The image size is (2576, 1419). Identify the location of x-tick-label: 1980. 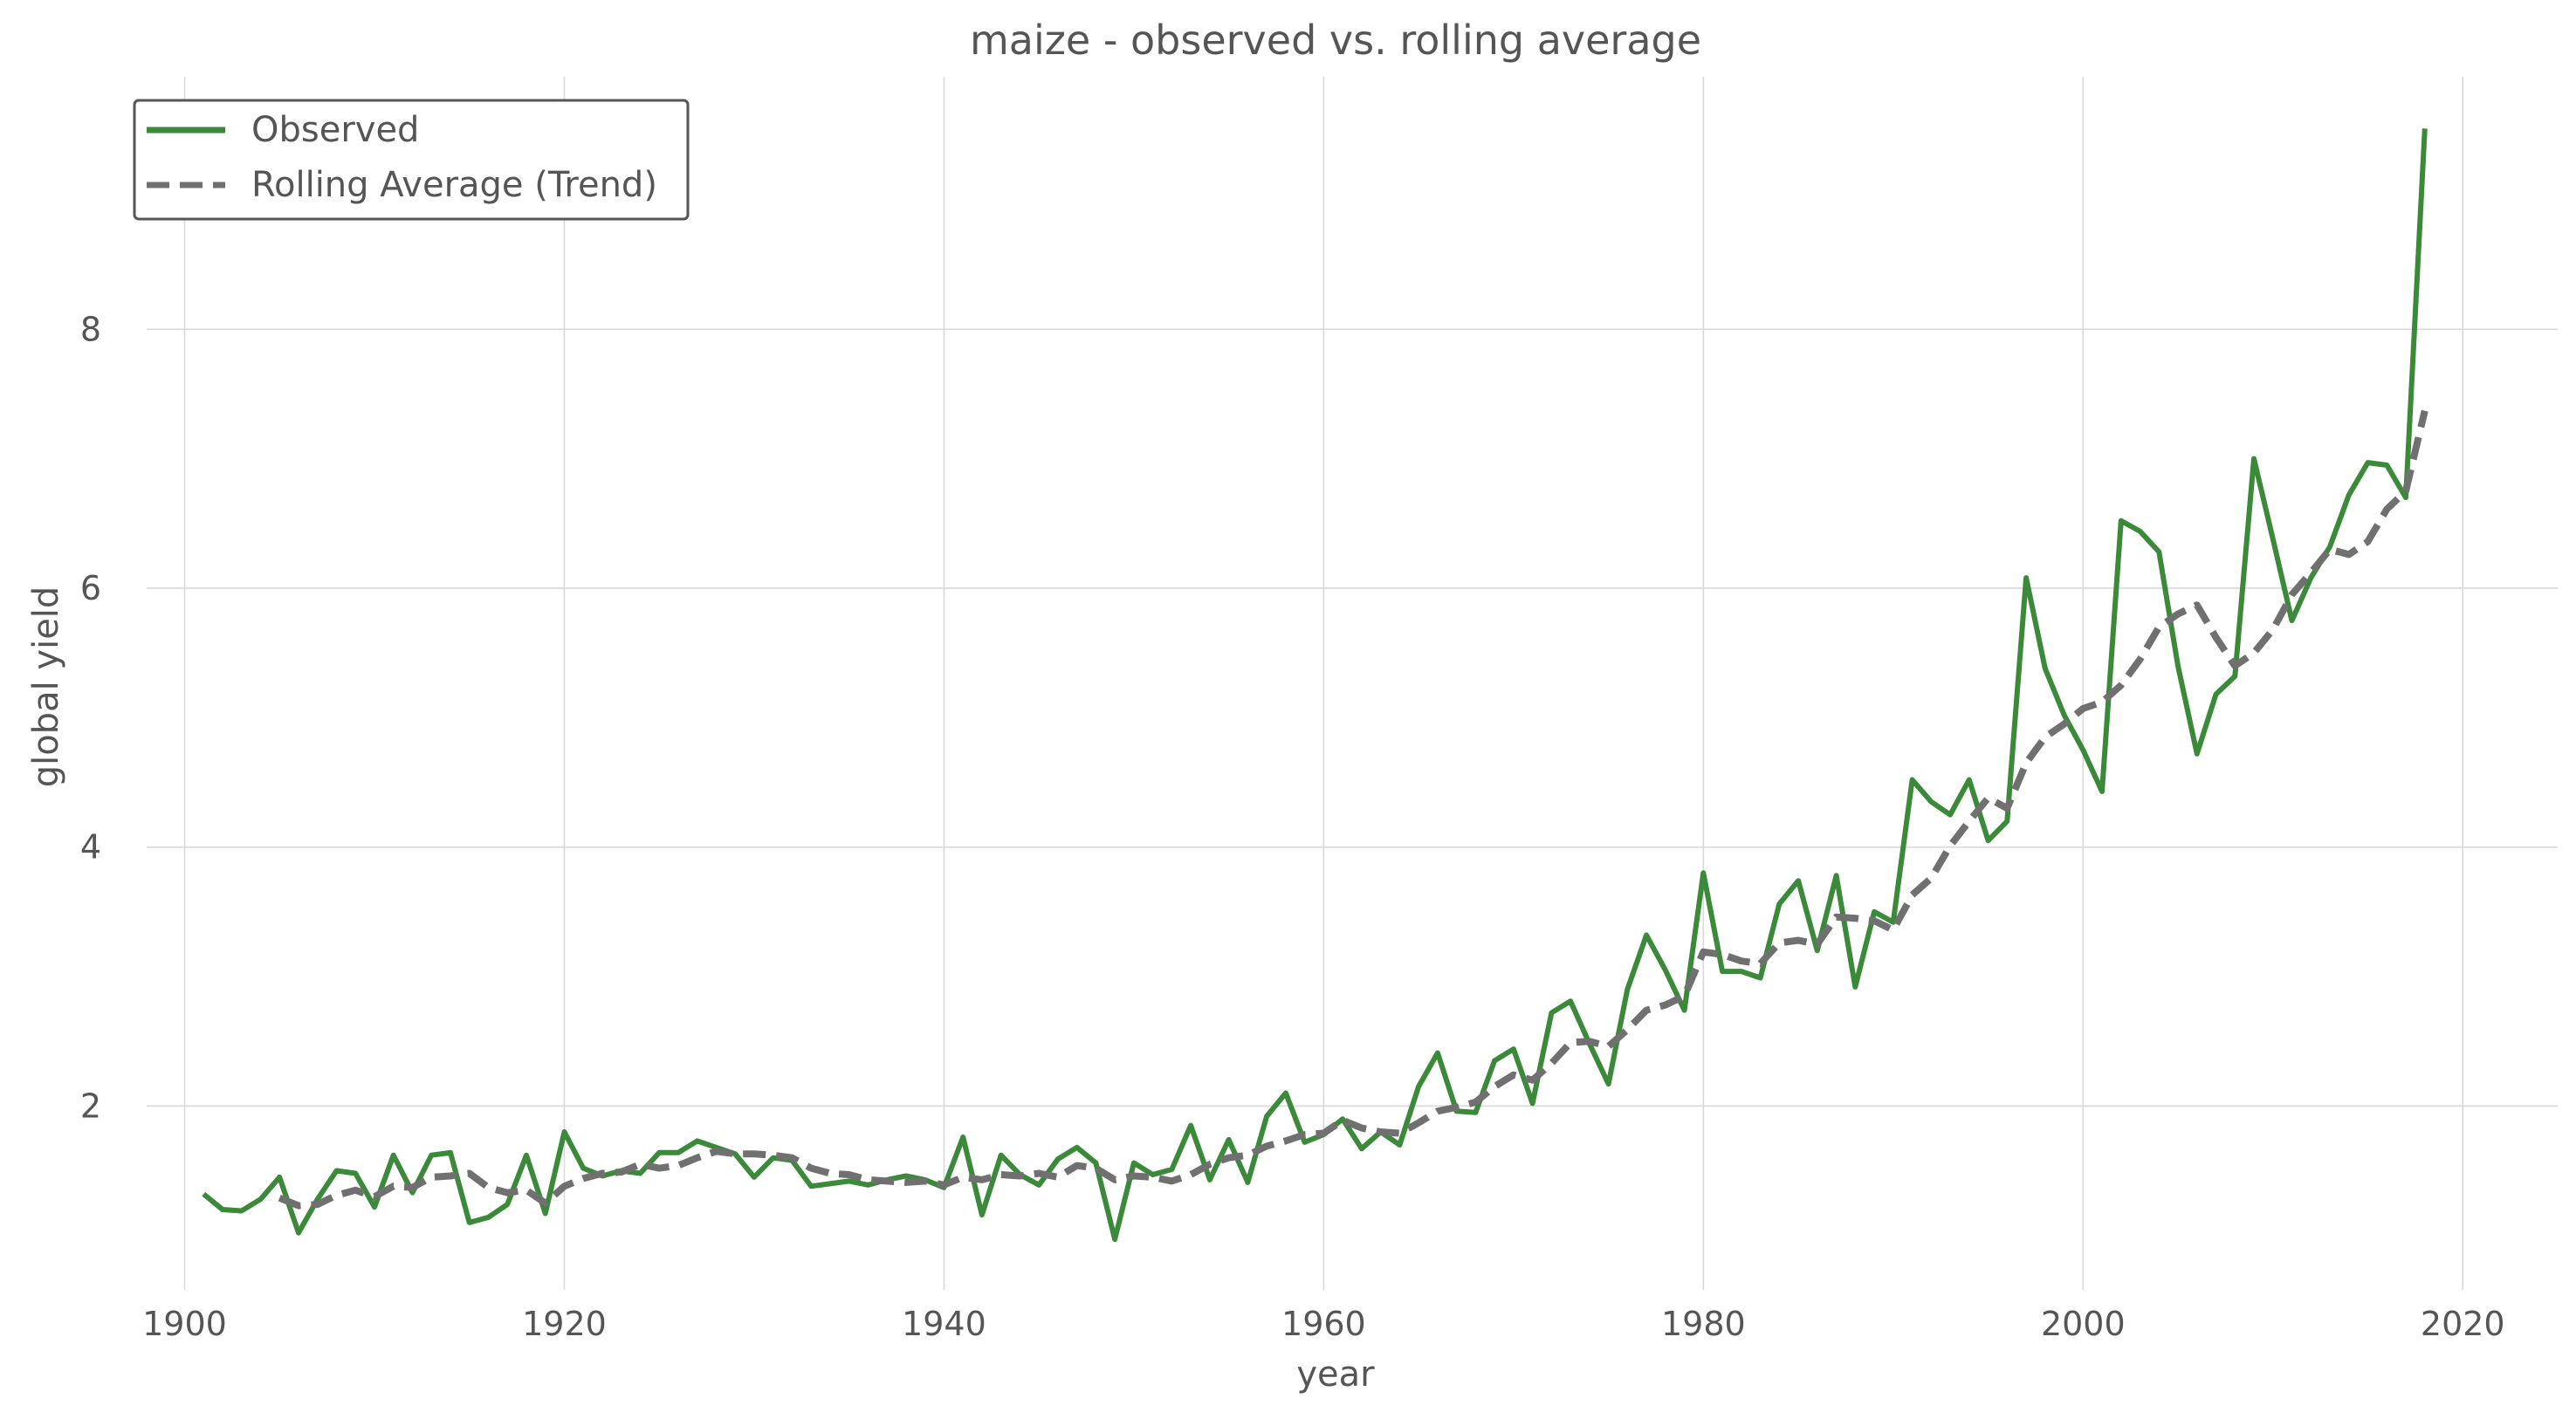
(1704, 1324).